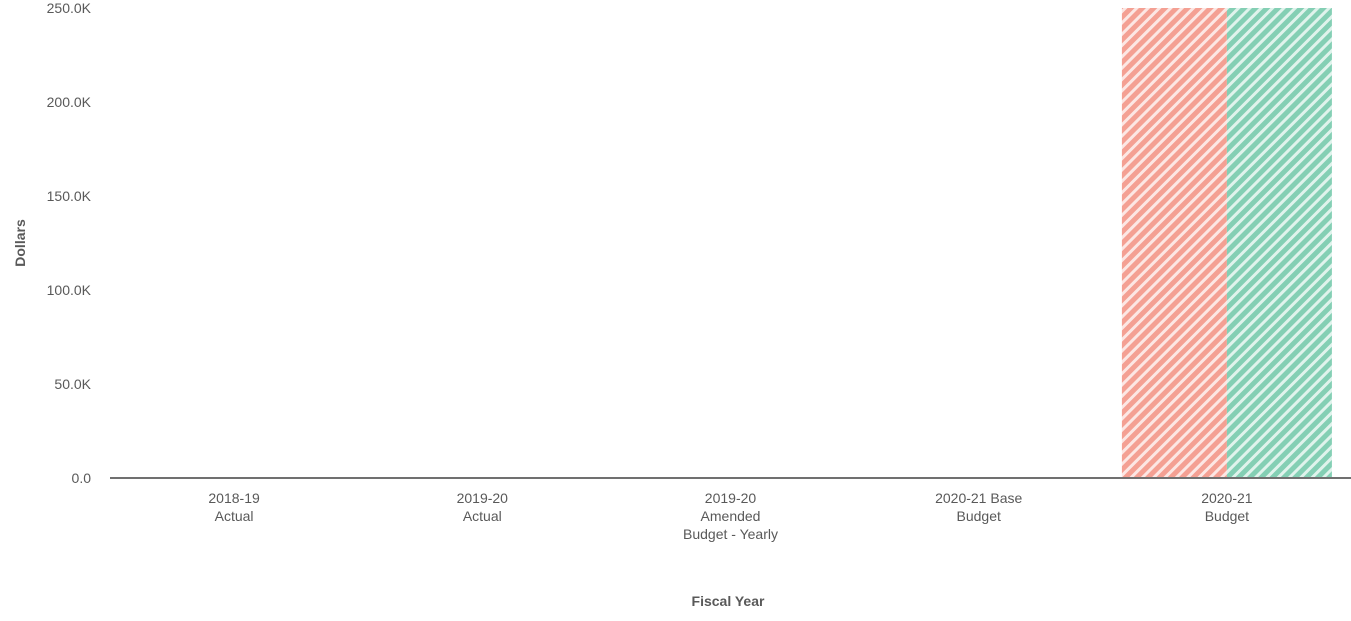 This screenshot has height=621, width=1351. Describe the element at coordinates (72, 384) in the screenshot. I see `y-tick-label: 50.0K` at that location.